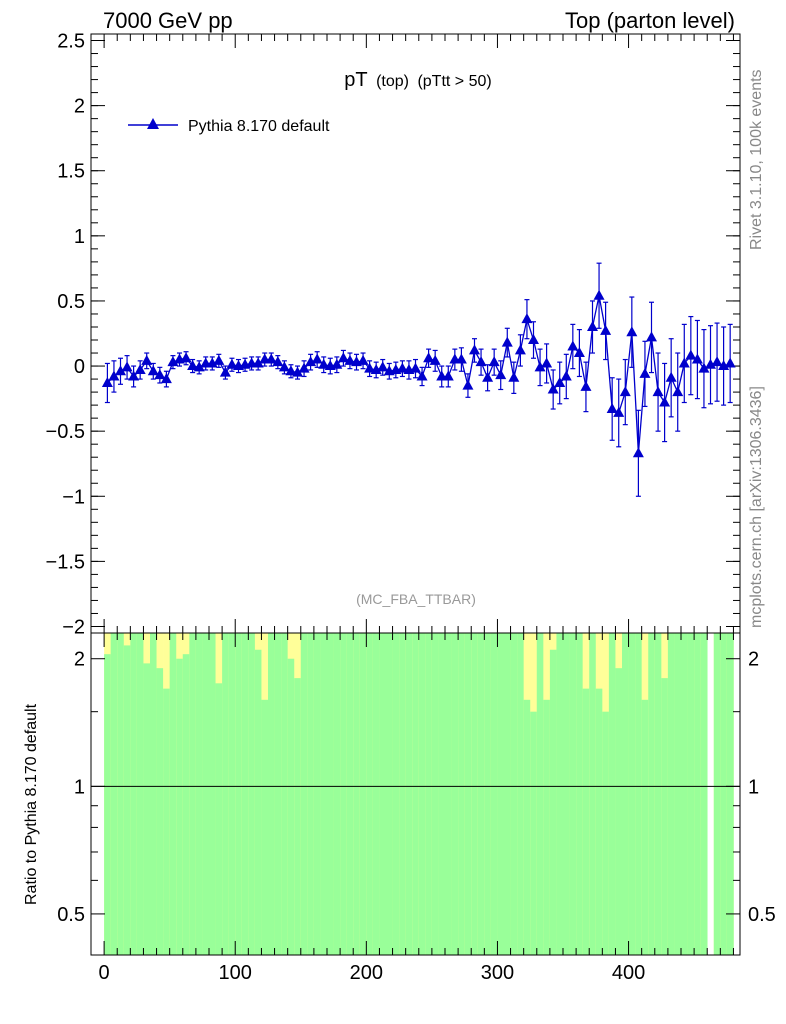 The width and height of the screenshot is (786, 1024). What do you see at coordinates (79, 660) in the screenshot?
I see `ratio-y-tick-label: 2` at bounding box center [79, 660].